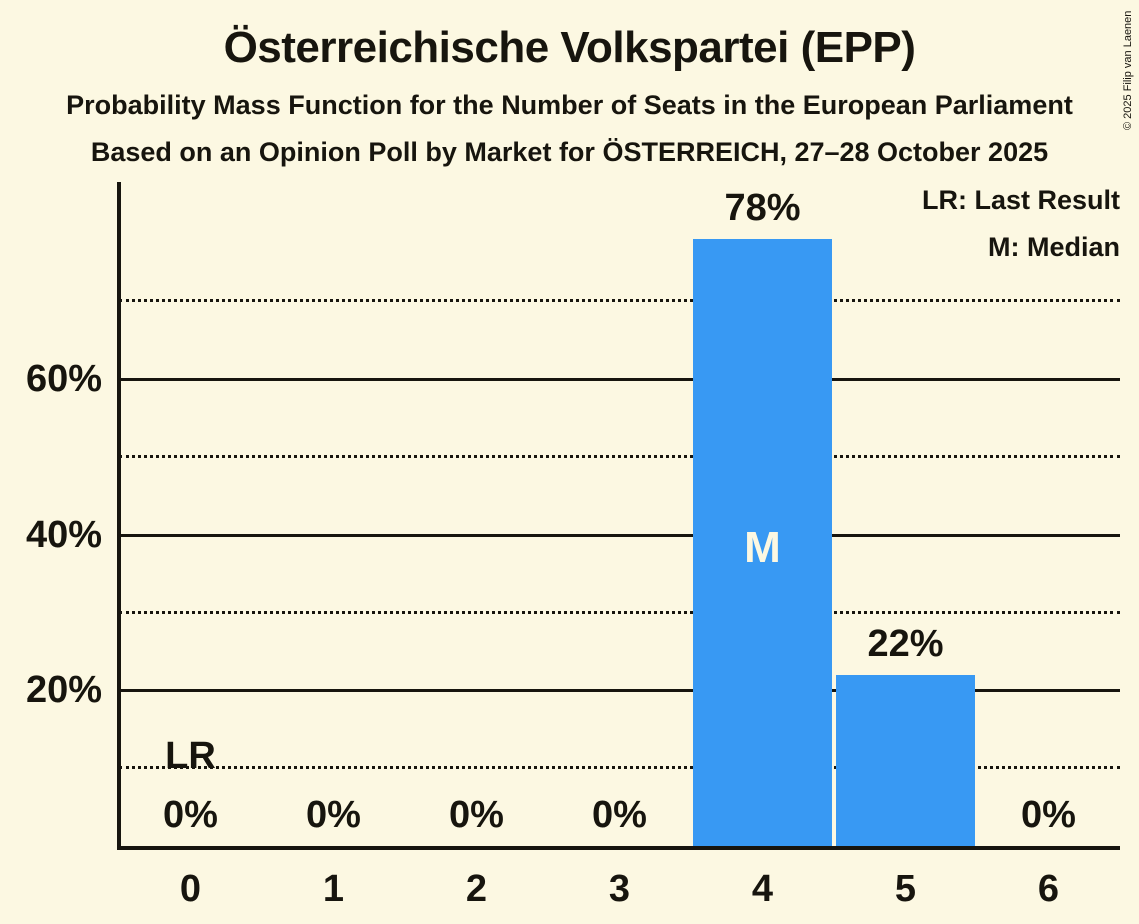 Image resolution: width=1139 pixels, height=924 pixels. Describe the element at coordinates (476, 889) in the screenshot. I see `x-tick-label-2: 2` at that location.